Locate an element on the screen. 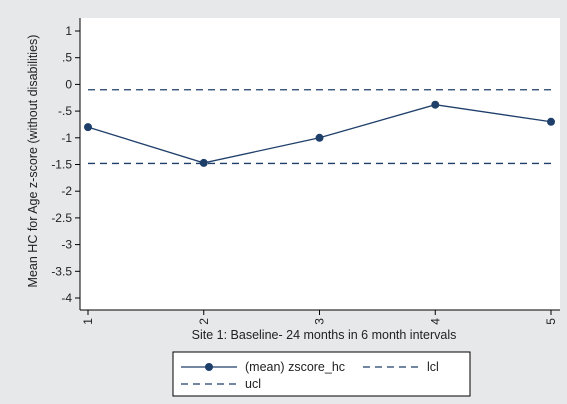 Image resolution: width=567 pixels, height=404 pixels. legend-marker is located at coordinates (209, 367).